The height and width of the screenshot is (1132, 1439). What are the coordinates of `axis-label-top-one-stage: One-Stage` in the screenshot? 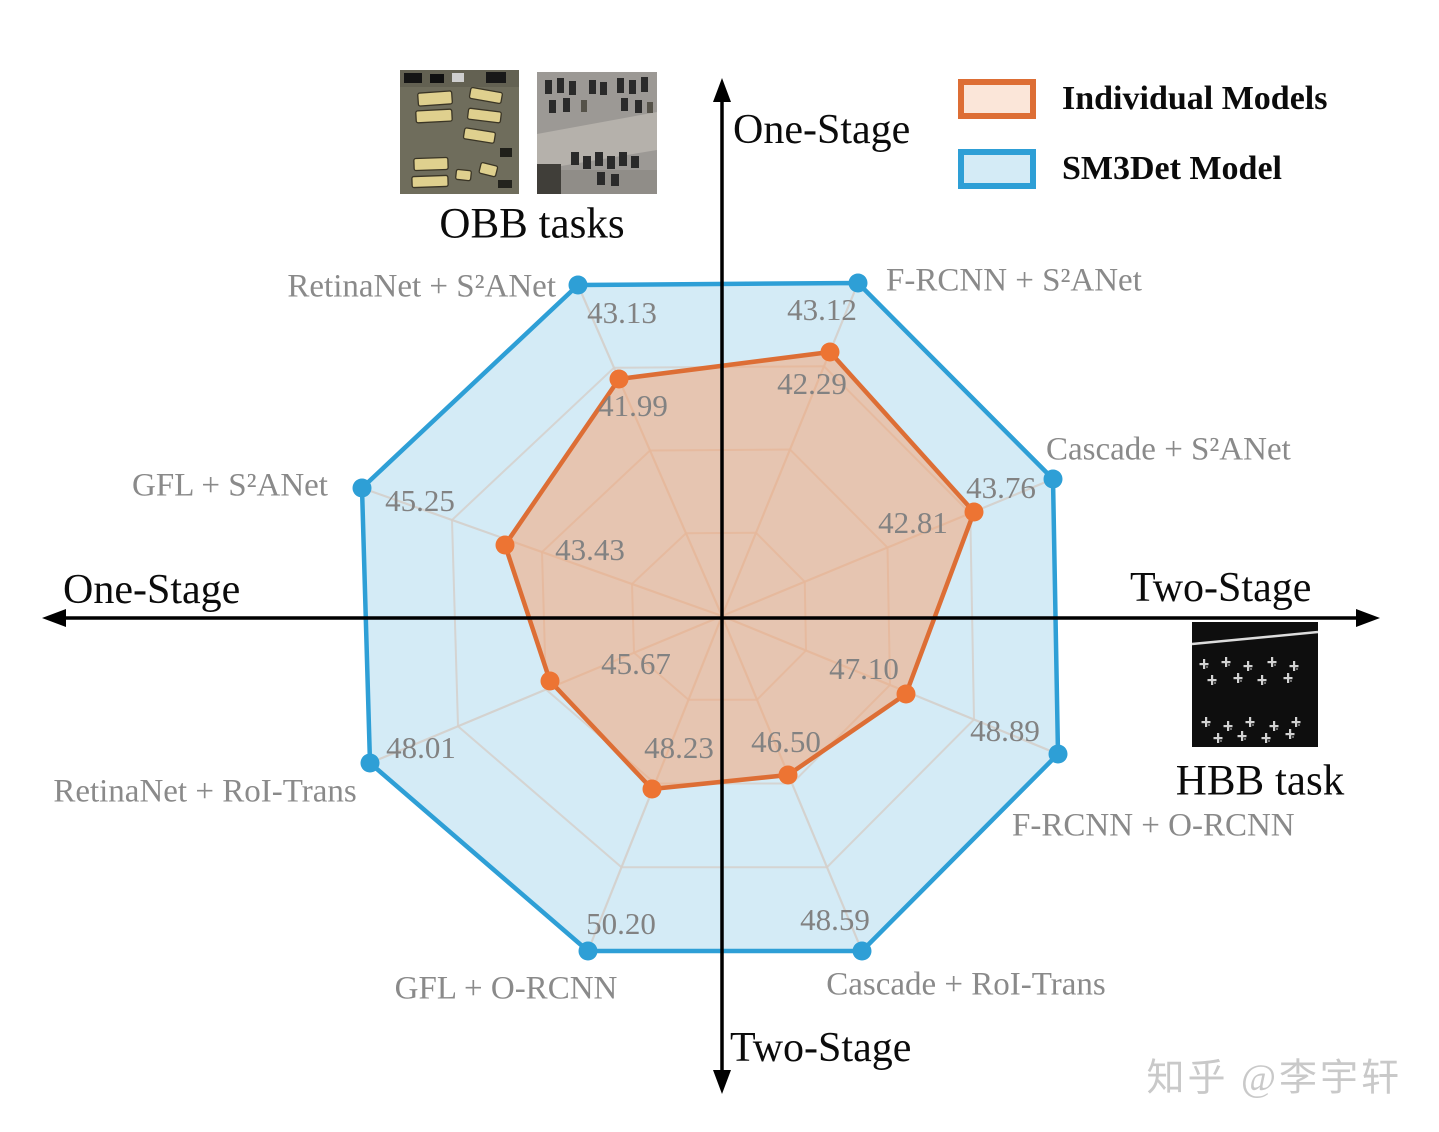 It's located at (822, 130).